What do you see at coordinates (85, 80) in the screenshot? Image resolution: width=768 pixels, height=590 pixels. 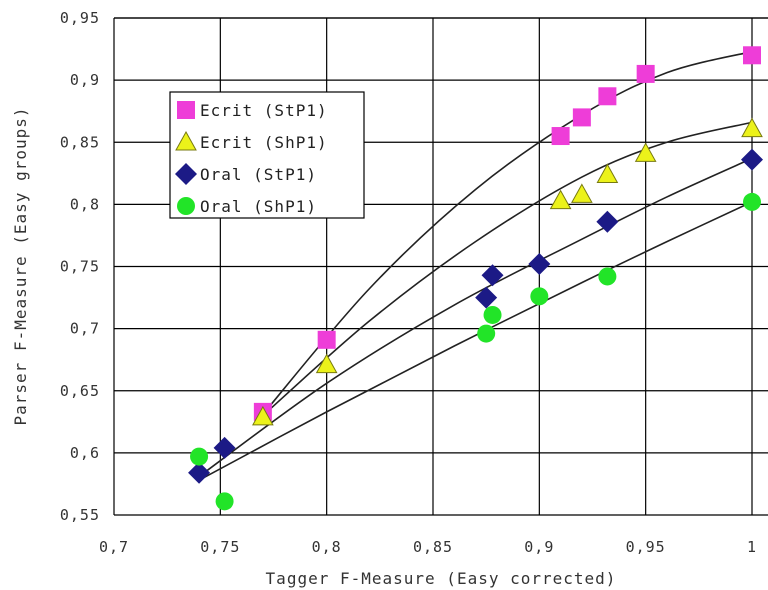 I see `y-tick-label: 0,9` at bounding box center [85, 80].